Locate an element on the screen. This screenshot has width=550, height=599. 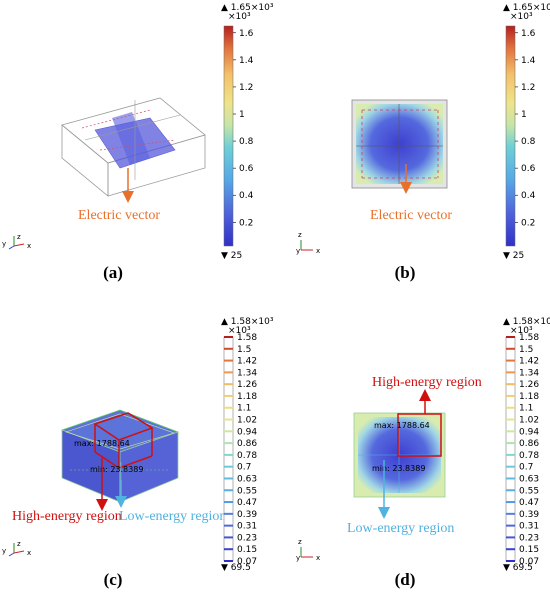
panel-d-high-annotation: High-energy region is located at coordinates (427, 382).